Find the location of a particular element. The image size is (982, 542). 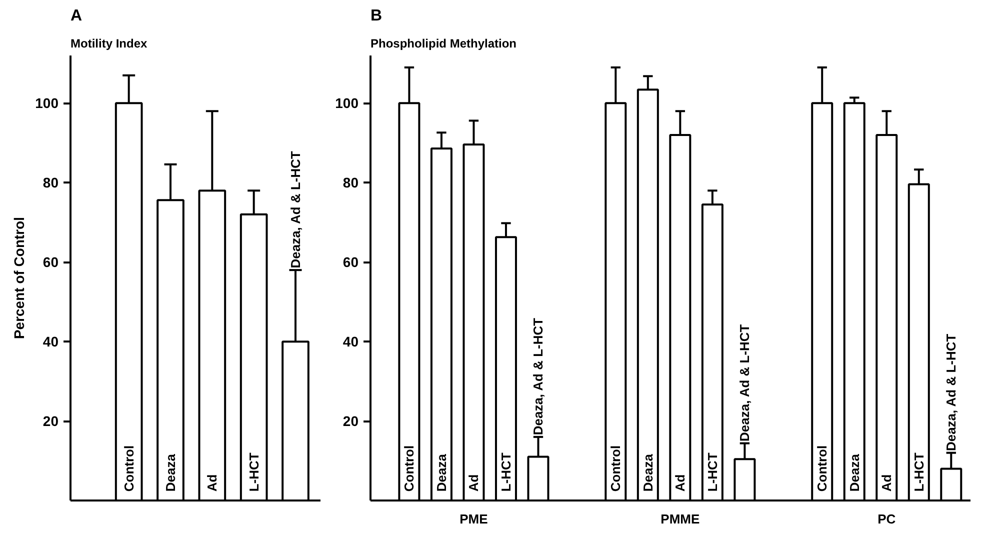

x-tick-label: PME is located at coordinates (474, 519).